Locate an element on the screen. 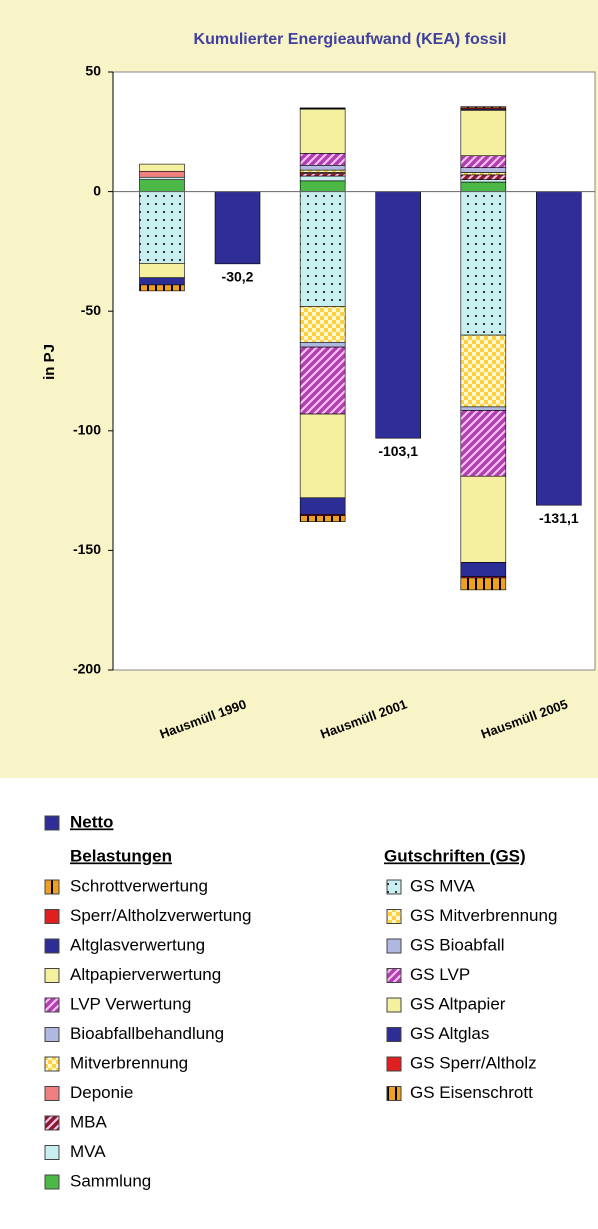  legend-label: Mitverbrennung is located at coordinates (129, 1062).